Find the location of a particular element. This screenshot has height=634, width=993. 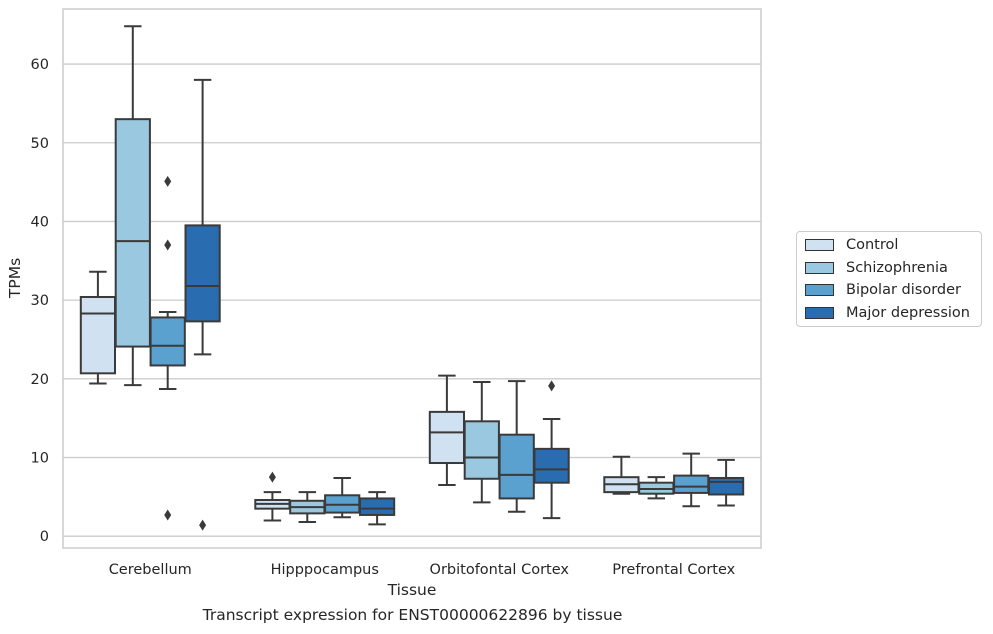

y-tick-label: 30 is located at coordinates (40, 301).